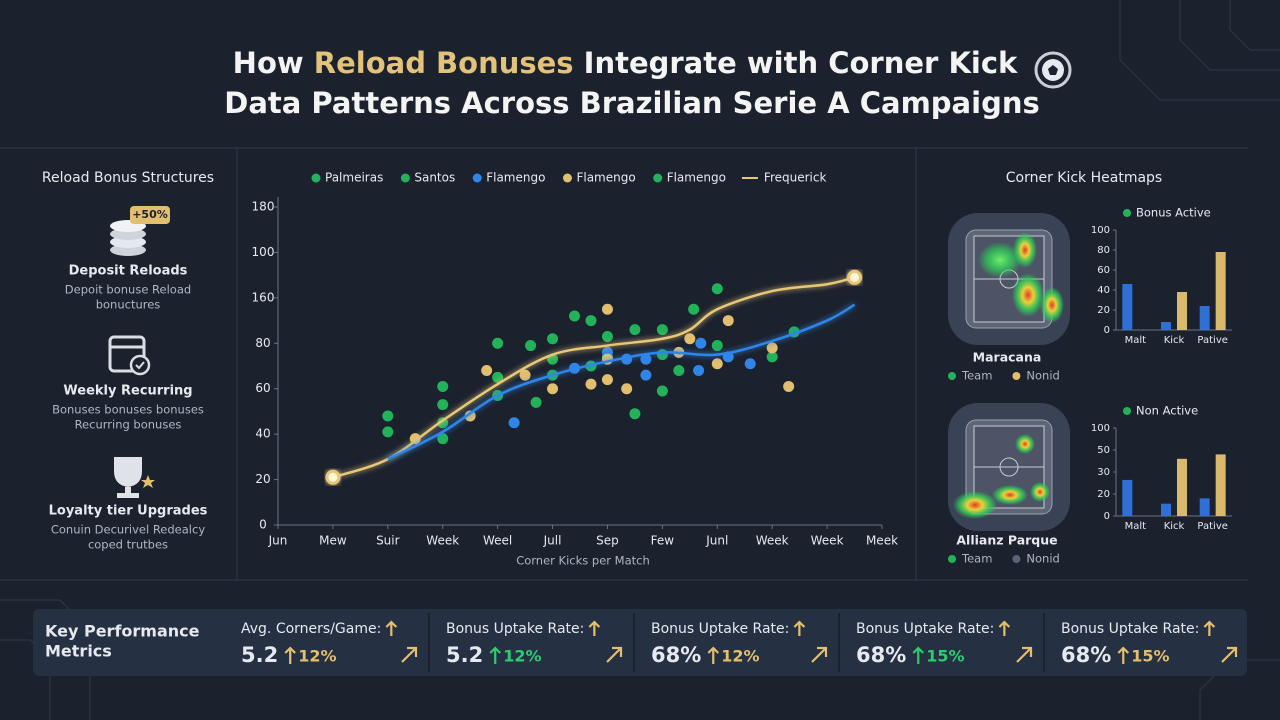  I want to click on heatmap-heading: Corner Kick Heatmaps, so click(1084, 178).